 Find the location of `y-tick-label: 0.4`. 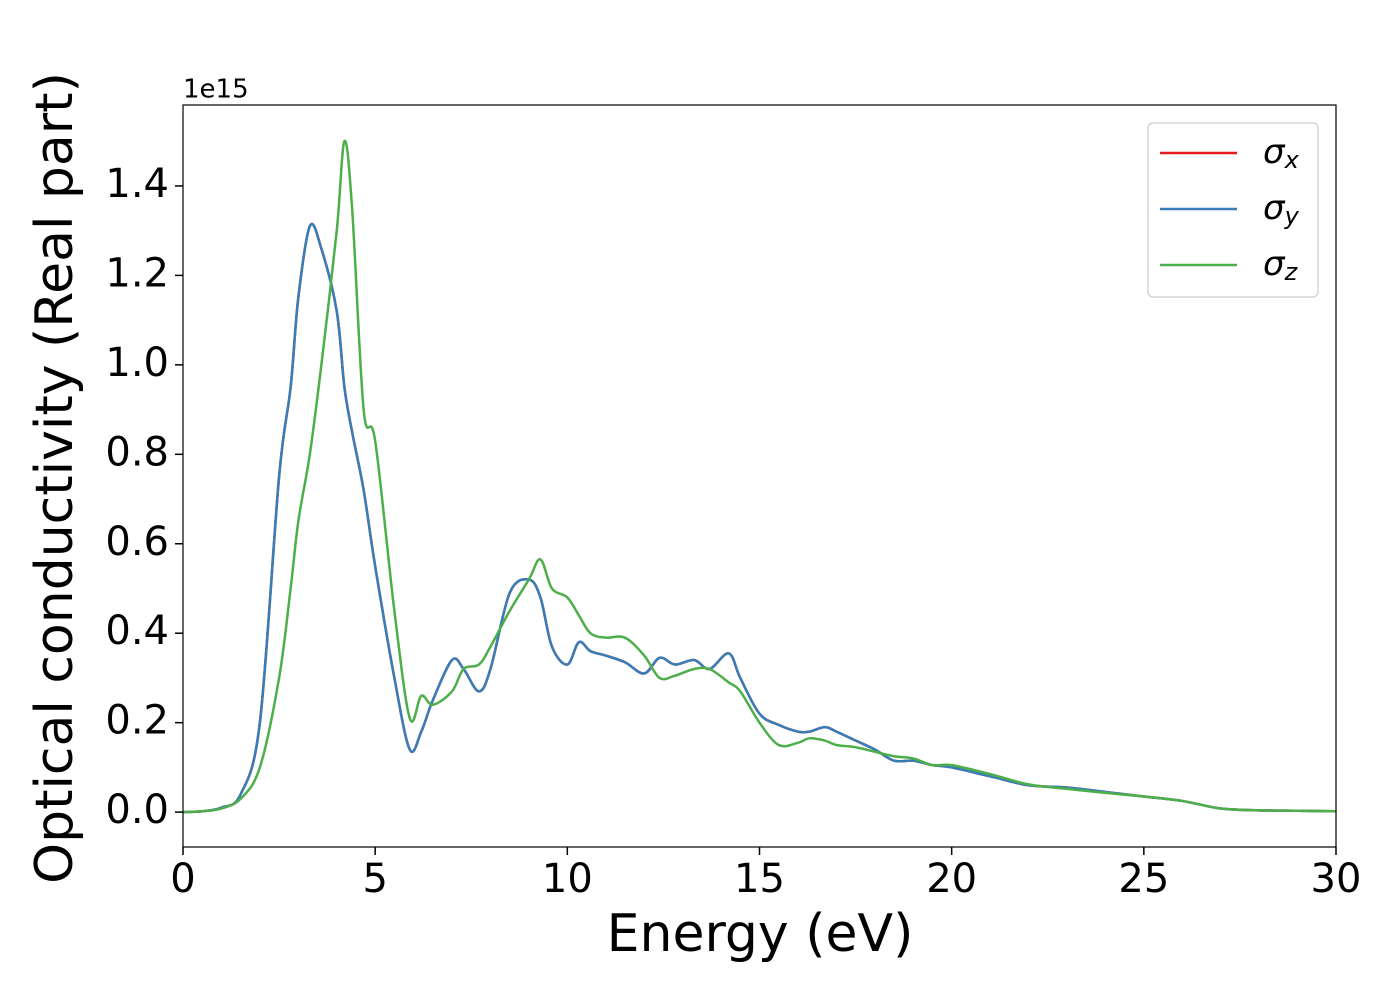

y-tick-label: 0.4 is located at coordinates (137, 631).